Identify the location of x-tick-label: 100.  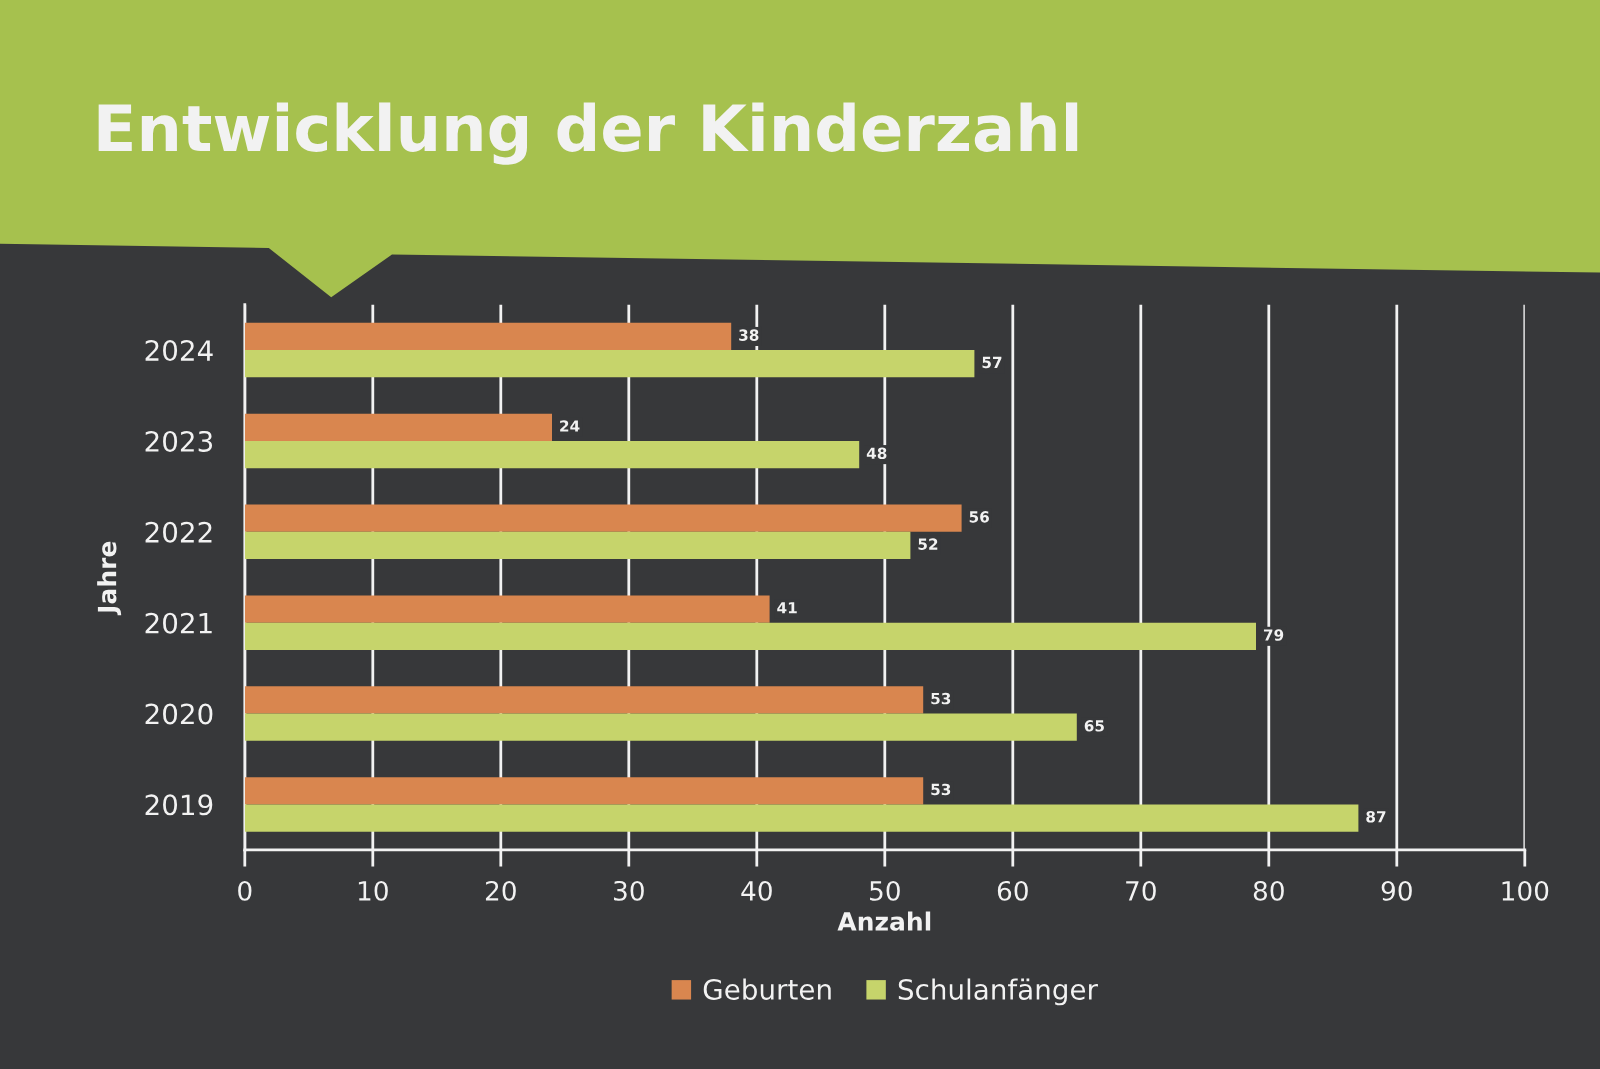
(1525, 890).